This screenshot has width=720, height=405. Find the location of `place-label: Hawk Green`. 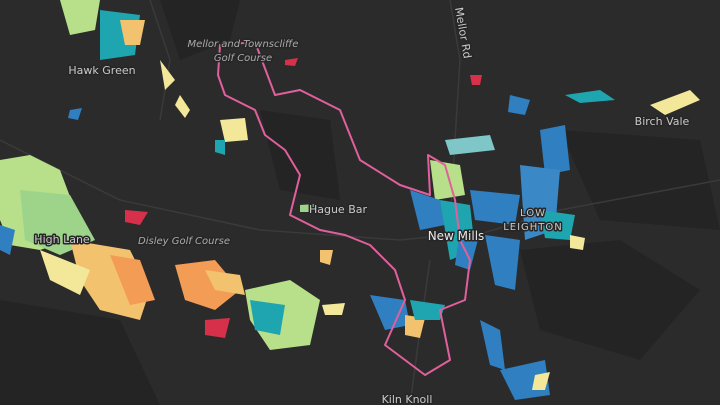

place-label: Hawk Green is located at coordinates (101, 70).